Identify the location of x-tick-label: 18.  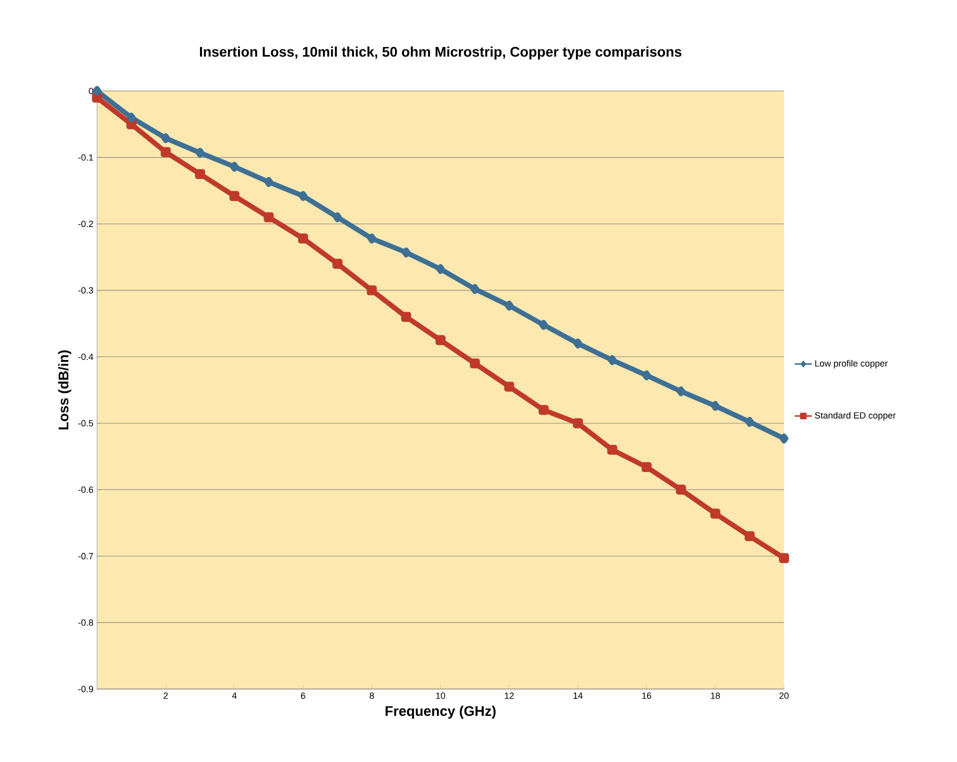
(715, 695).